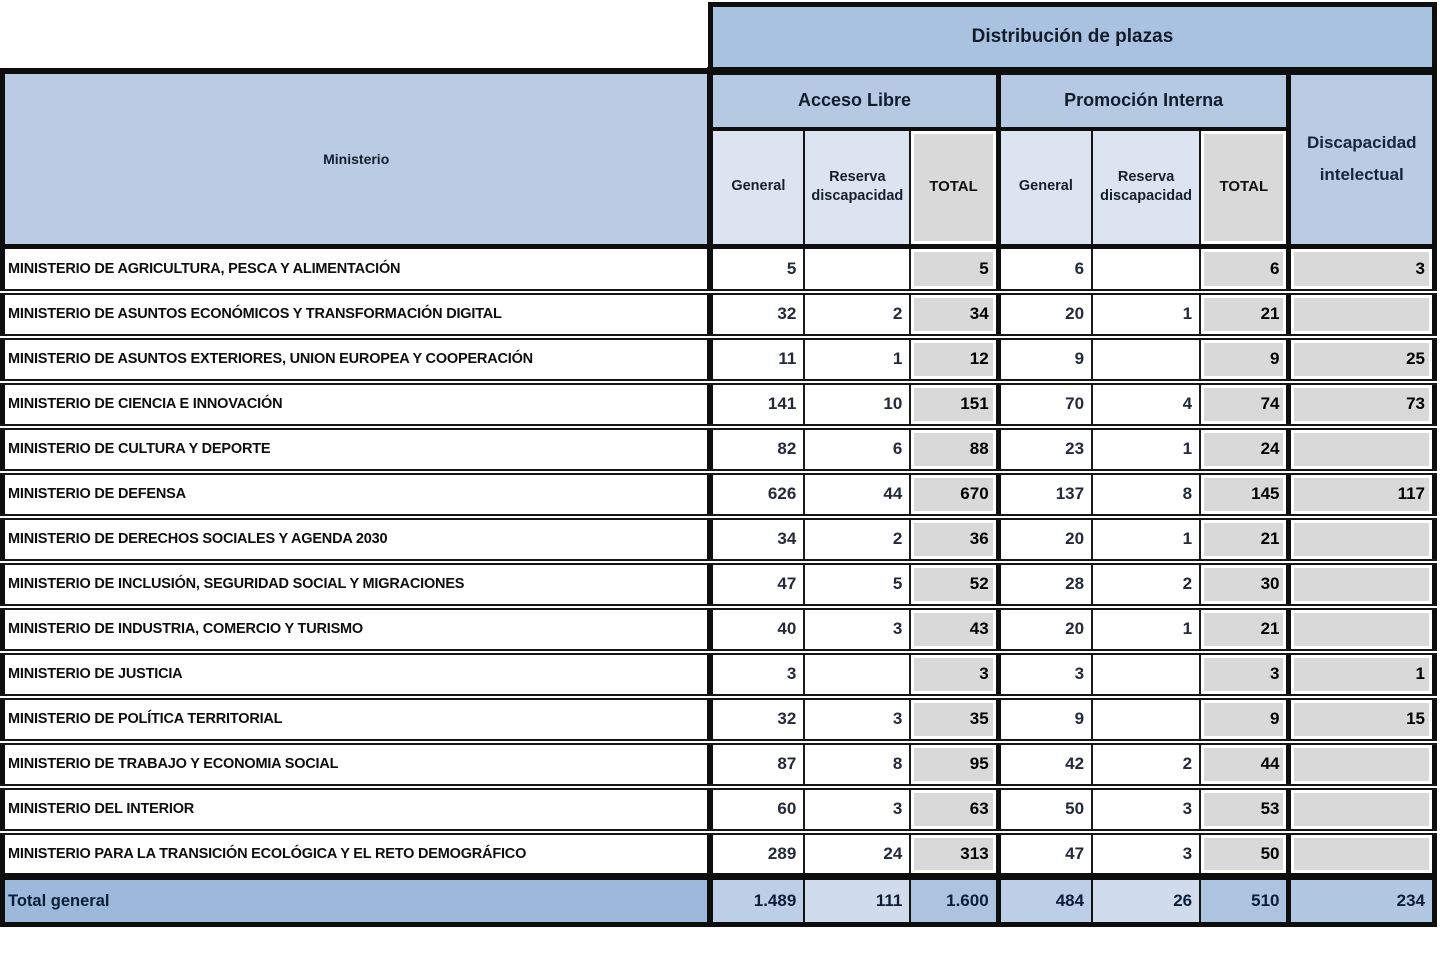  Describe the element at coordinates (1146, 900) in the screenshot. I see `total-pi-reserva-cell: 26` at that location.